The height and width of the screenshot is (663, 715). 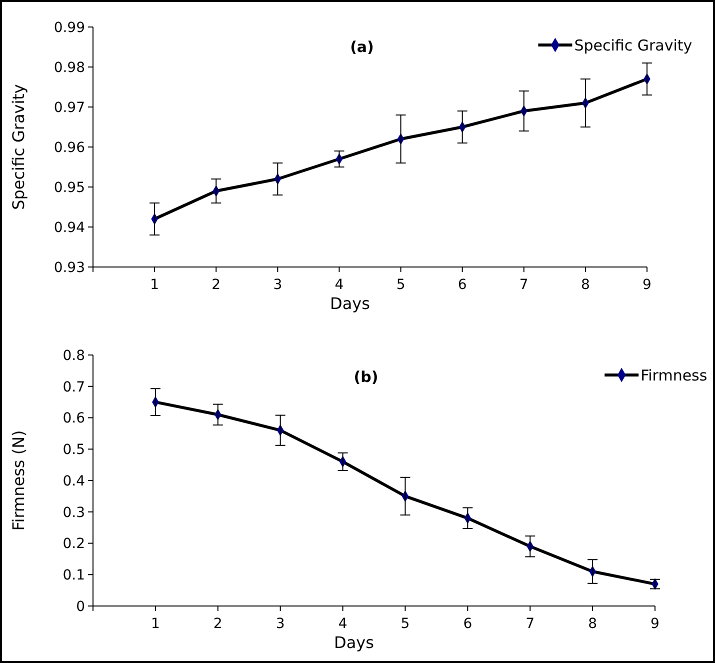 What do you see at coordinates (633, 45) in the screenshot?
I see `legend-label: Specific Gravity` at bounding box center [633, 45].